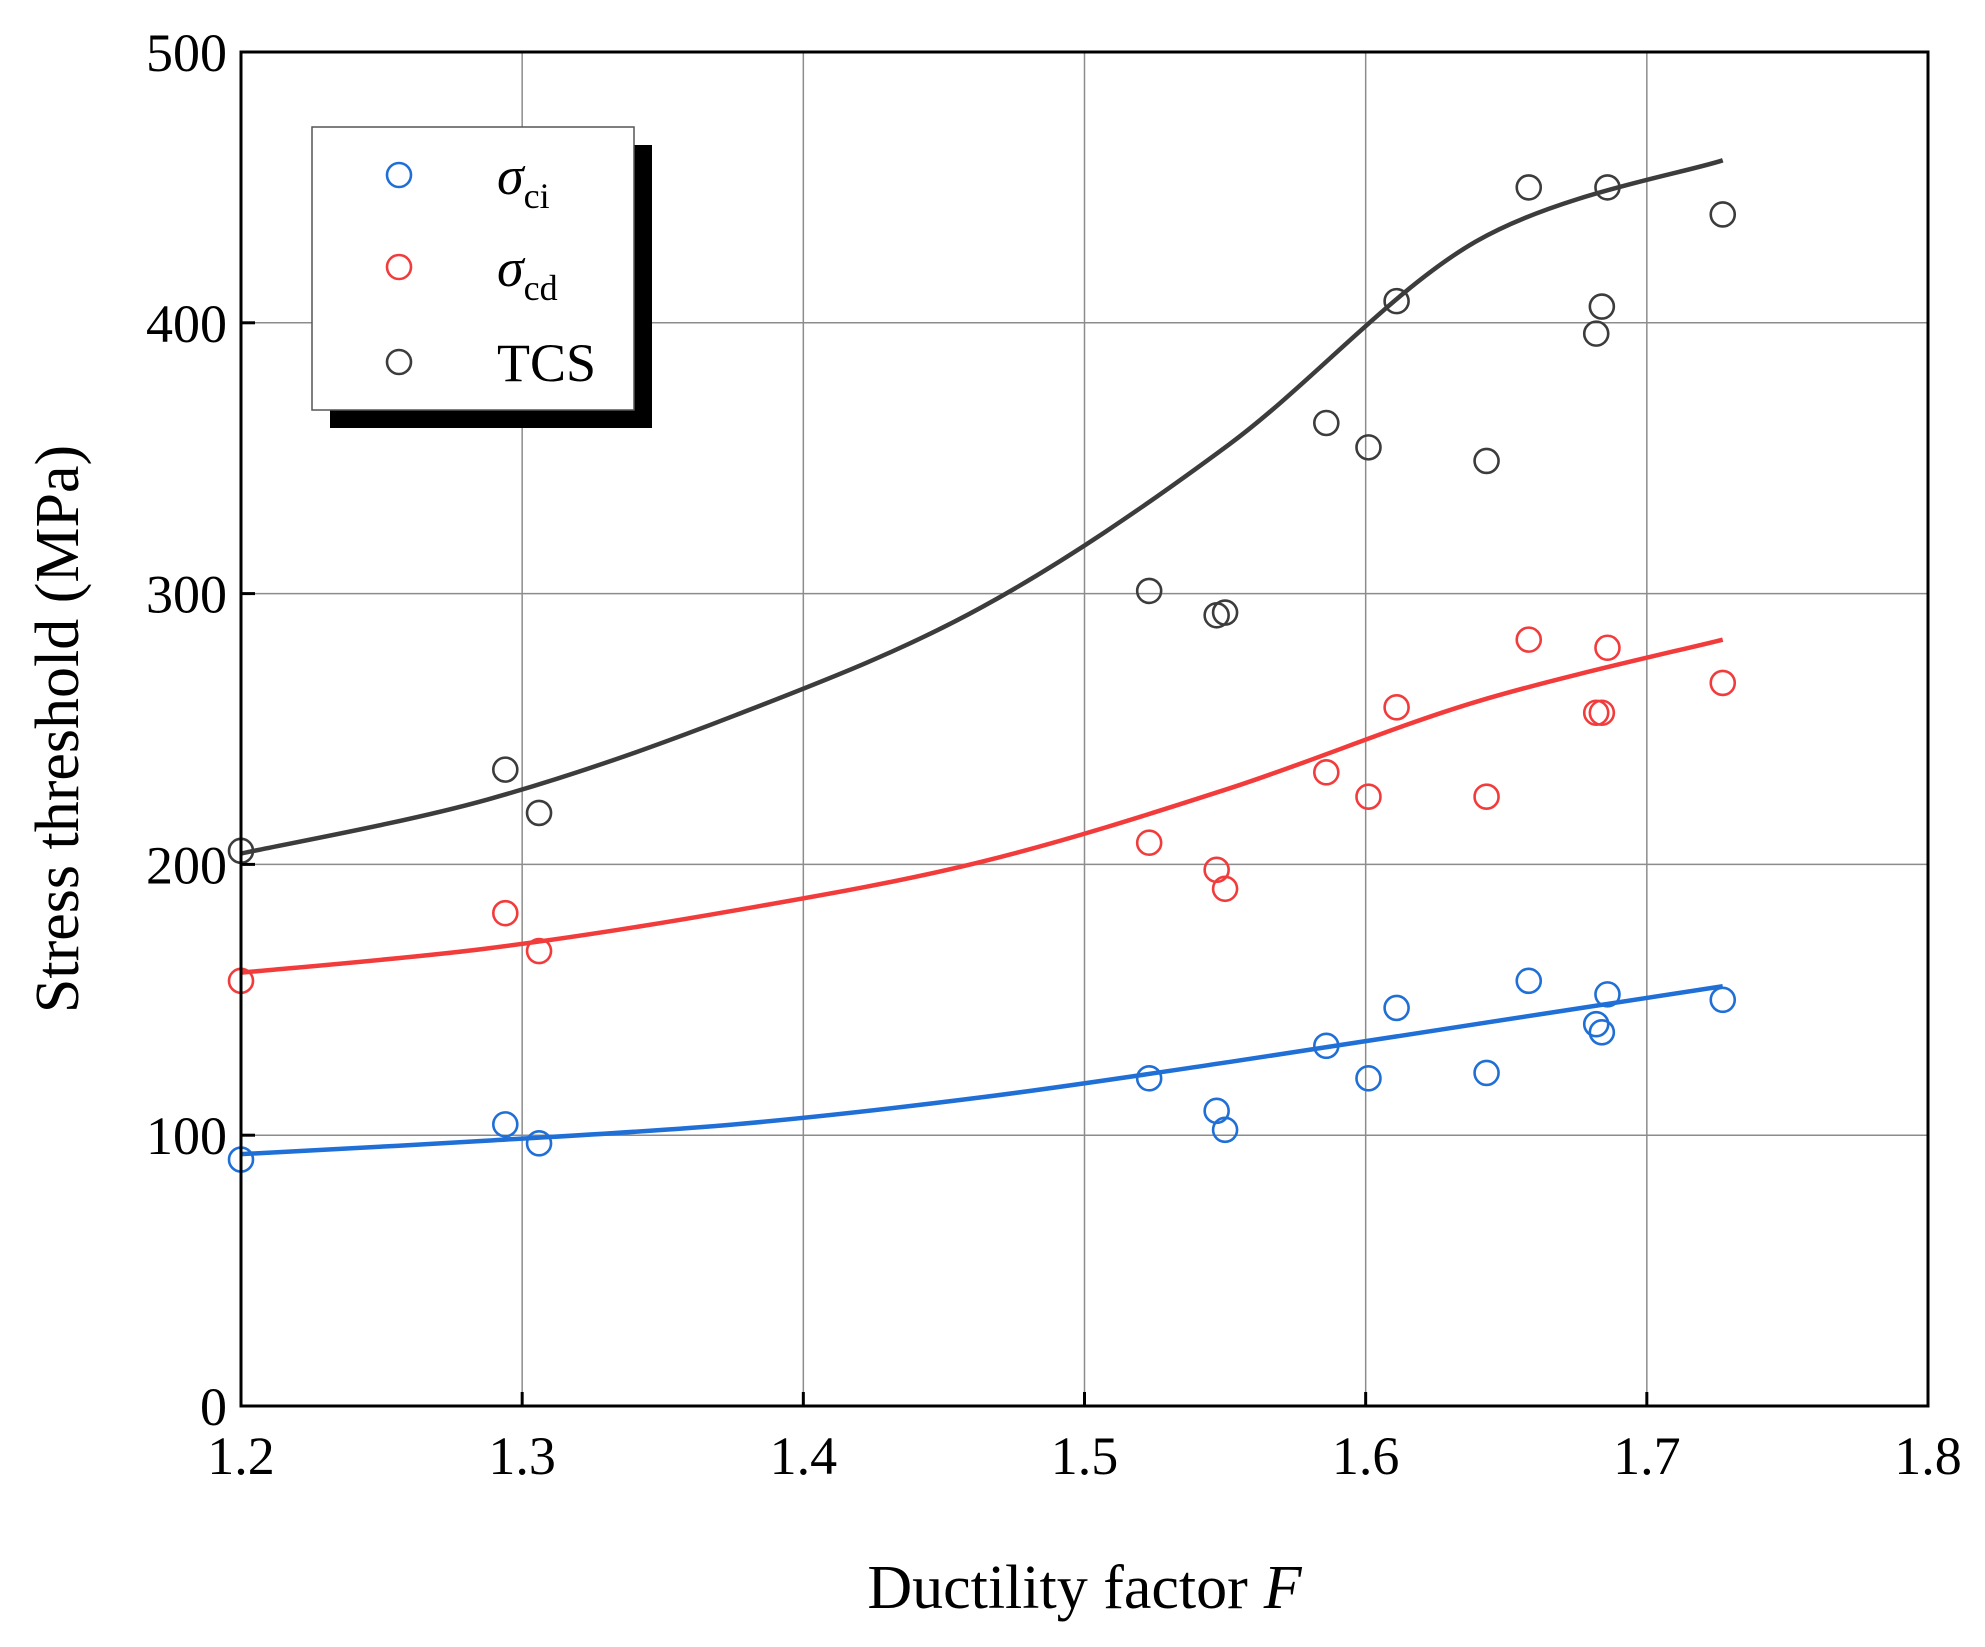 The image size is (1985, 1647). What do you see at coordinates (241, 1456) in the screenshot?
I see `x-tick-label: 1.2` at bounding box center [241, 1456].